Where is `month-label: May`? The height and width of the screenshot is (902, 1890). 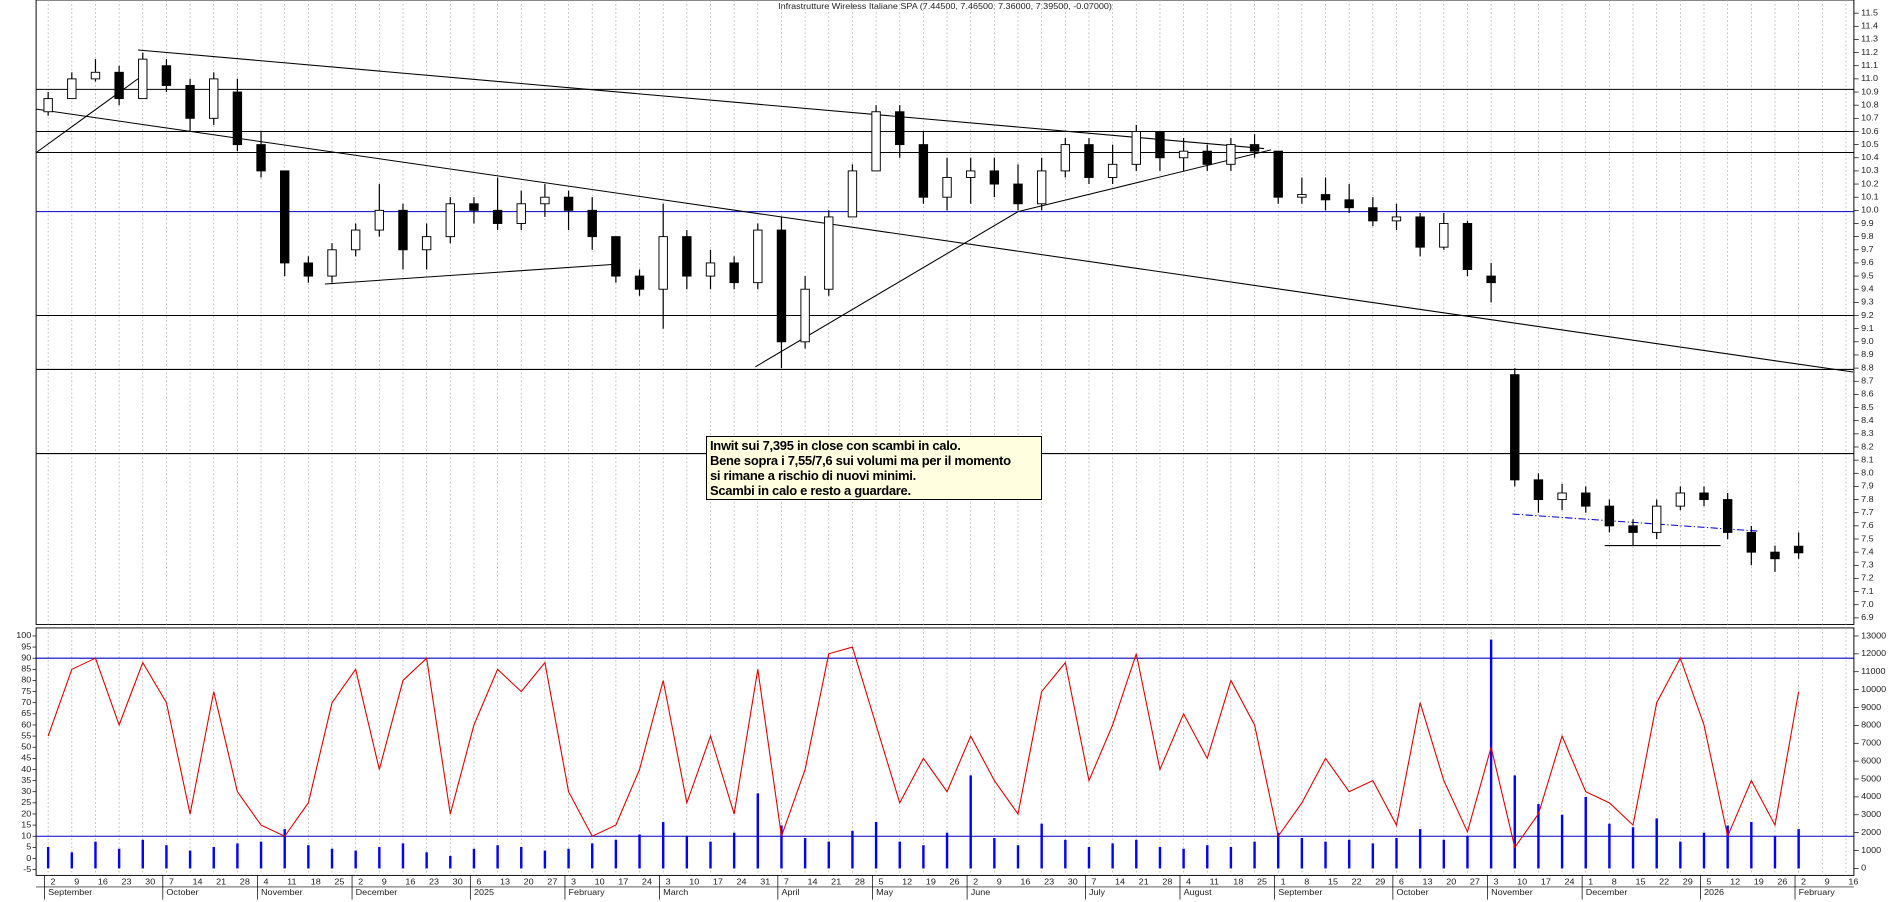 month-label: May is located at coordinates (885, 892).